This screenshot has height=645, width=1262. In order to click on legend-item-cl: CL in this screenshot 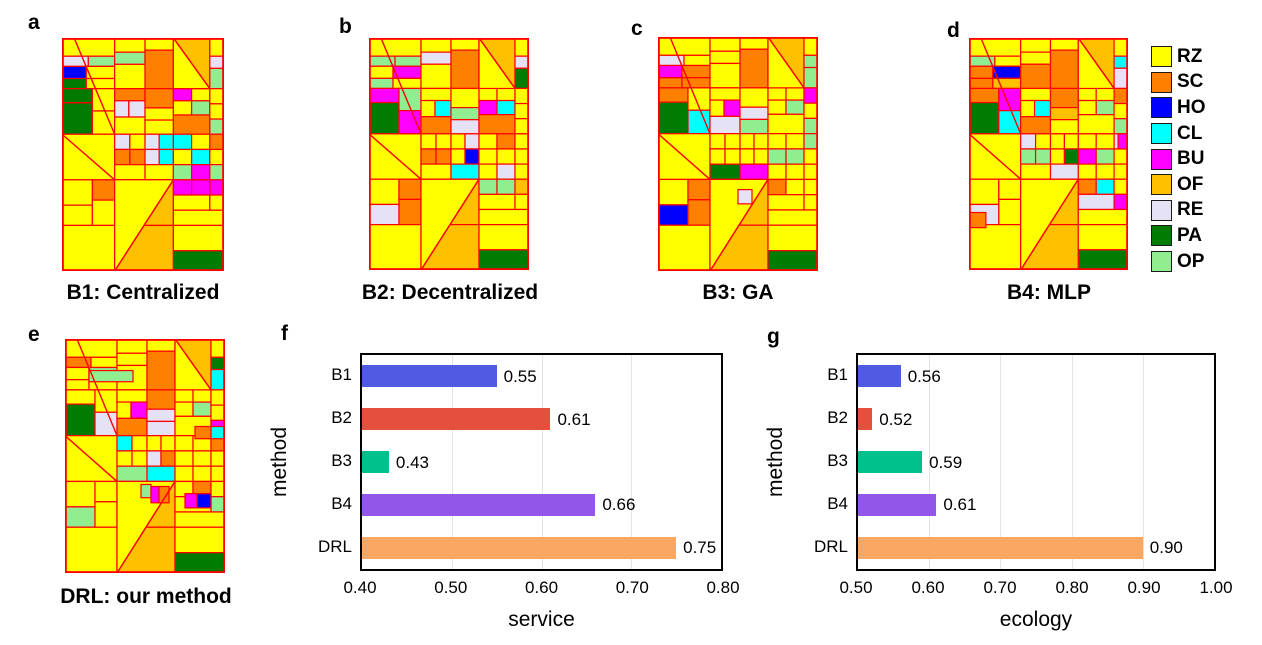, I will do `click(1178, 134)`.